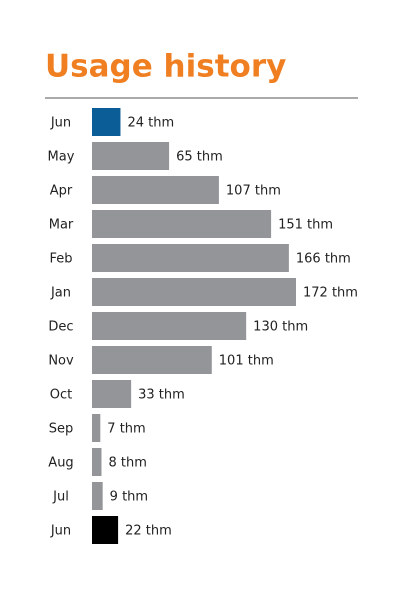 The height and width of the screenshot is (600, 400). What do you see at coordinates (61, 191) in the screenshot?
I see `category-label: Apr` at bounding box center [61, 191].